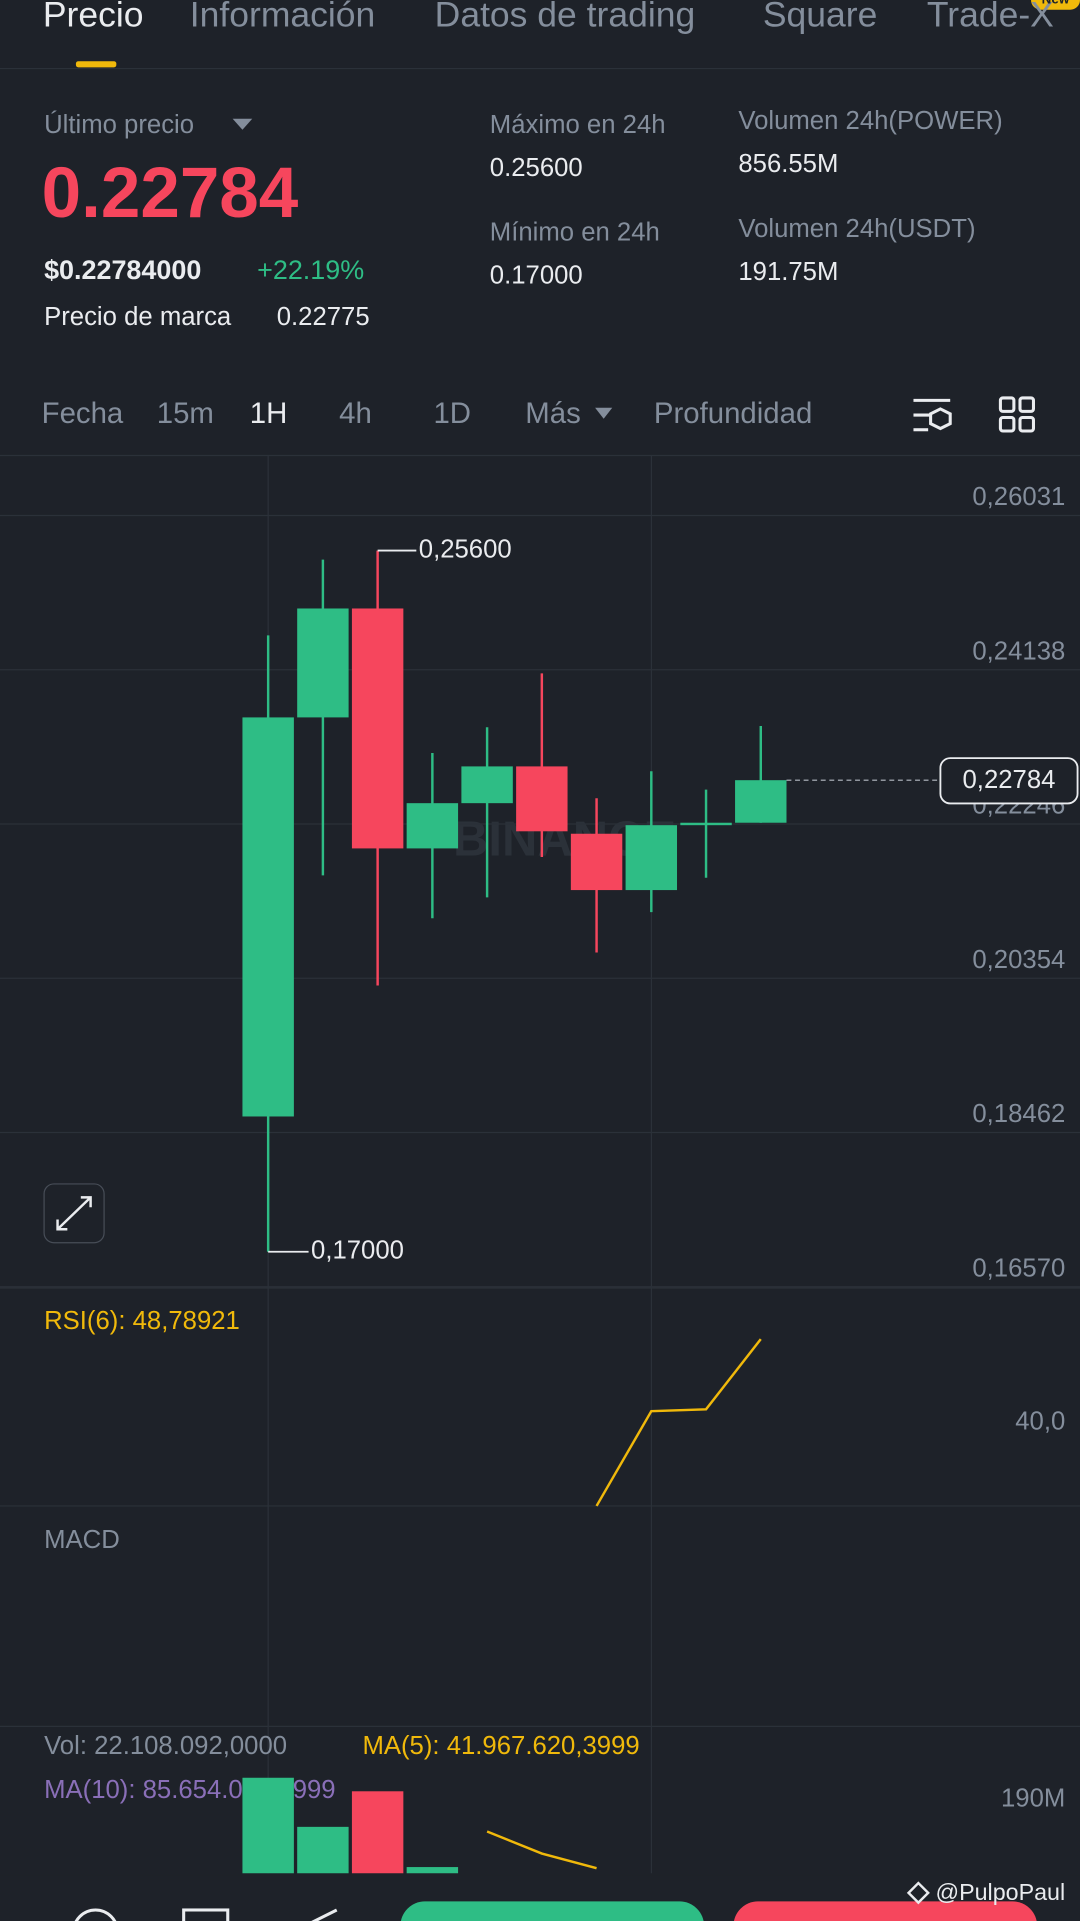  What do you see at coordinates (536, 168) in the screenshot?
I see `value: 0.25600` at bounding box center [536, 168].